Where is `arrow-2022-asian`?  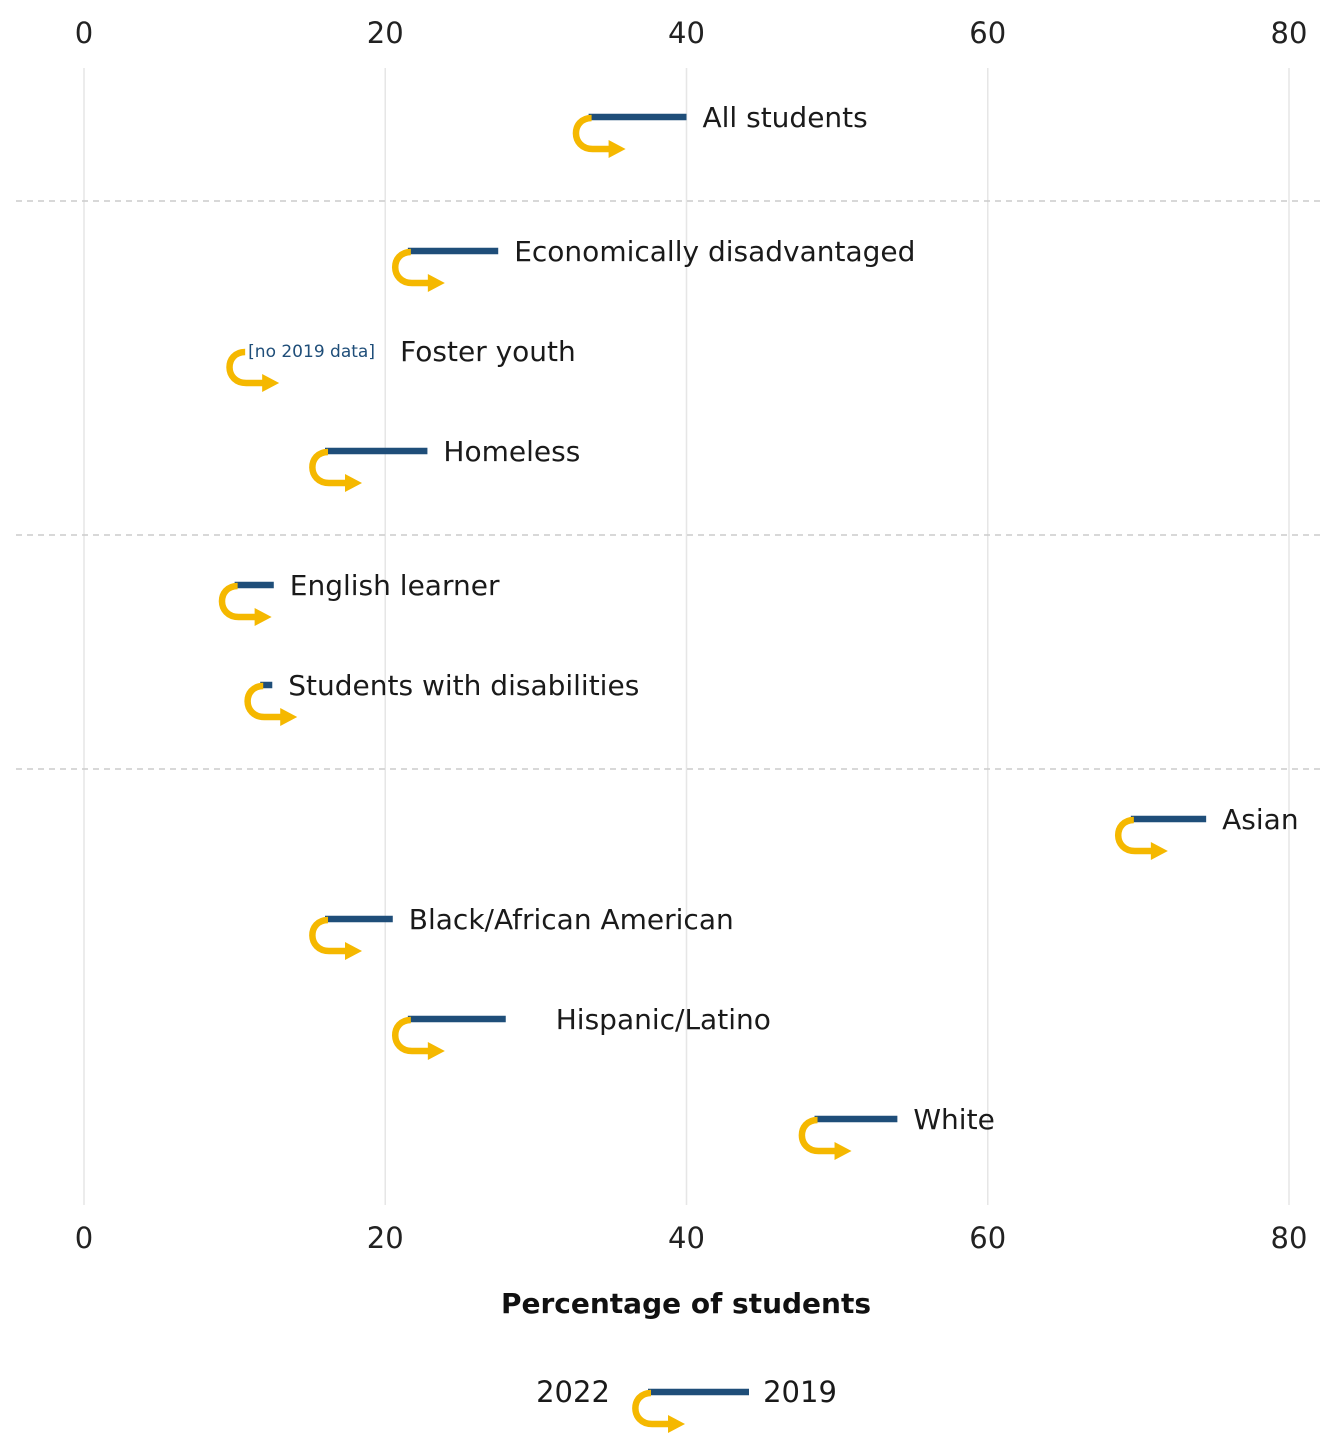 arrow-2022-asian is located at coordinates (1141, 838).